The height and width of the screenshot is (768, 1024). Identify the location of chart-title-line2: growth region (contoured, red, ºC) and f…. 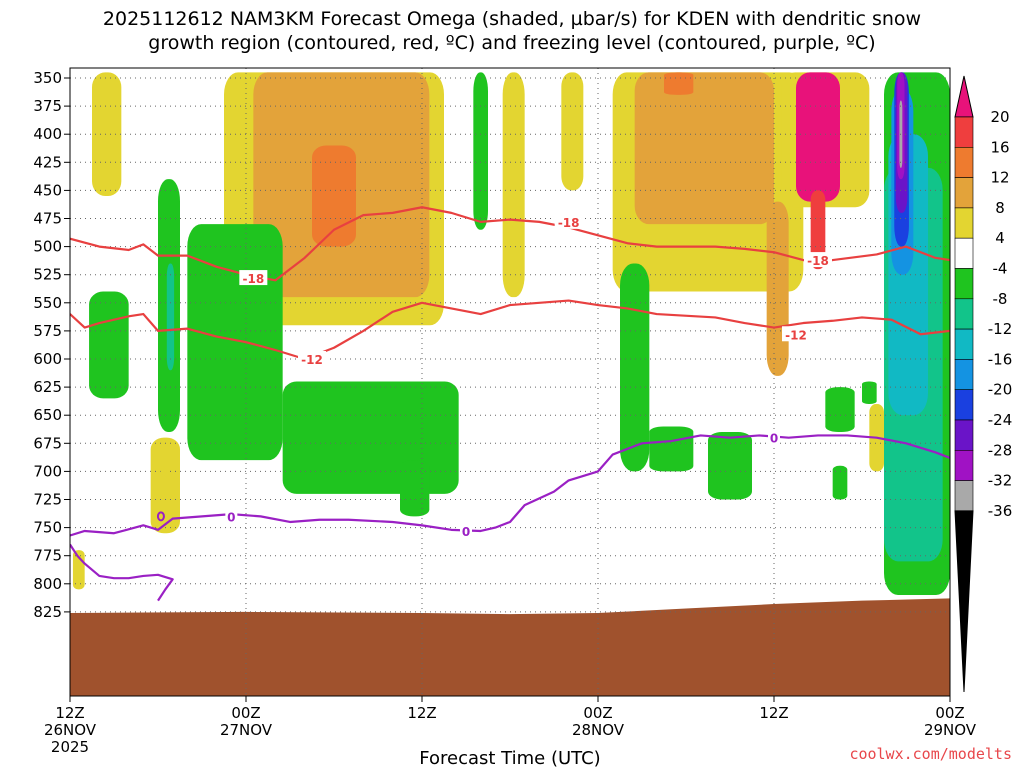
(511, 43).